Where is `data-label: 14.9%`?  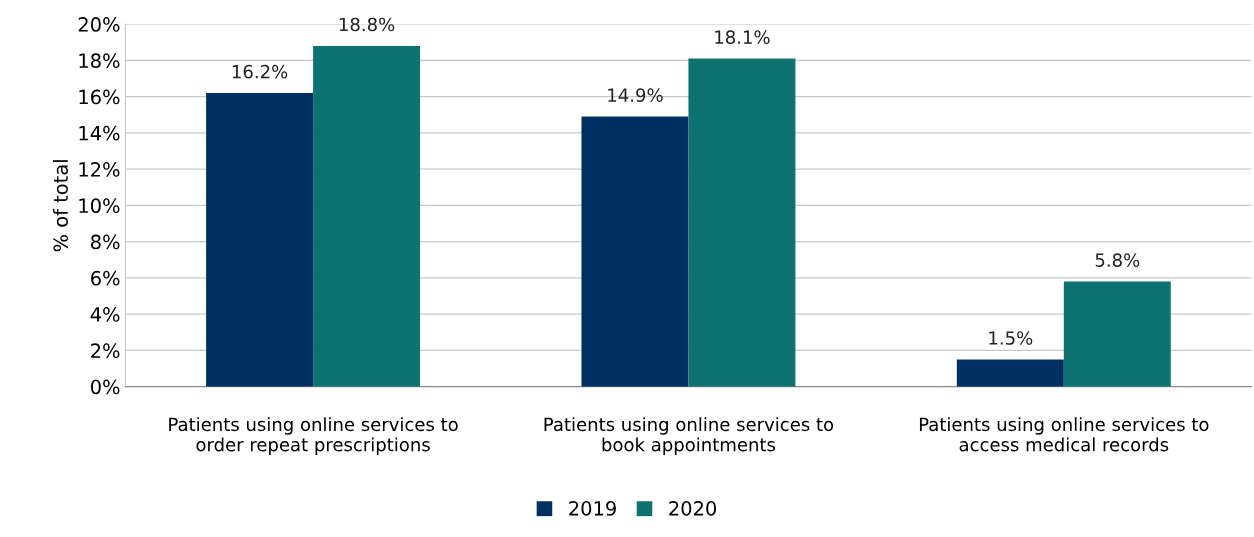 data-label: 14.9% is located at coordinates (635, 95).